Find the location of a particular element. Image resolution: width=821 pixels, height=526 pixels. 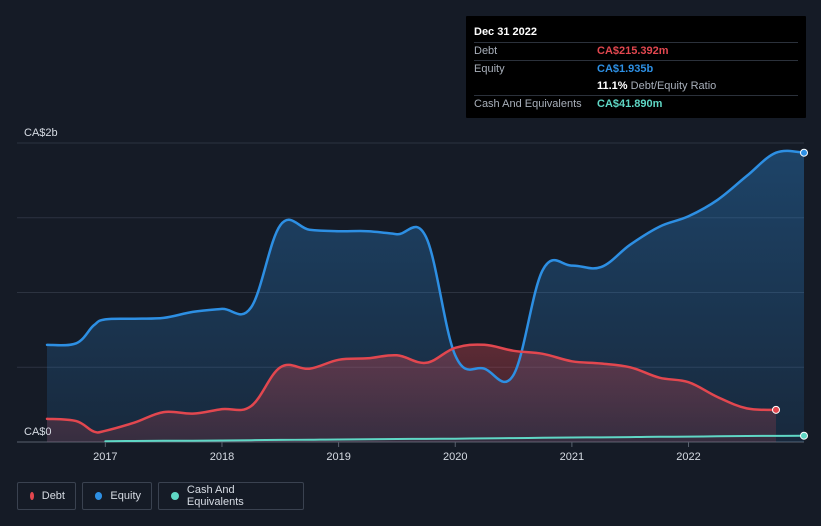

tooltip-cash-value: CA$41.890m is located at coordinates (630, 104).